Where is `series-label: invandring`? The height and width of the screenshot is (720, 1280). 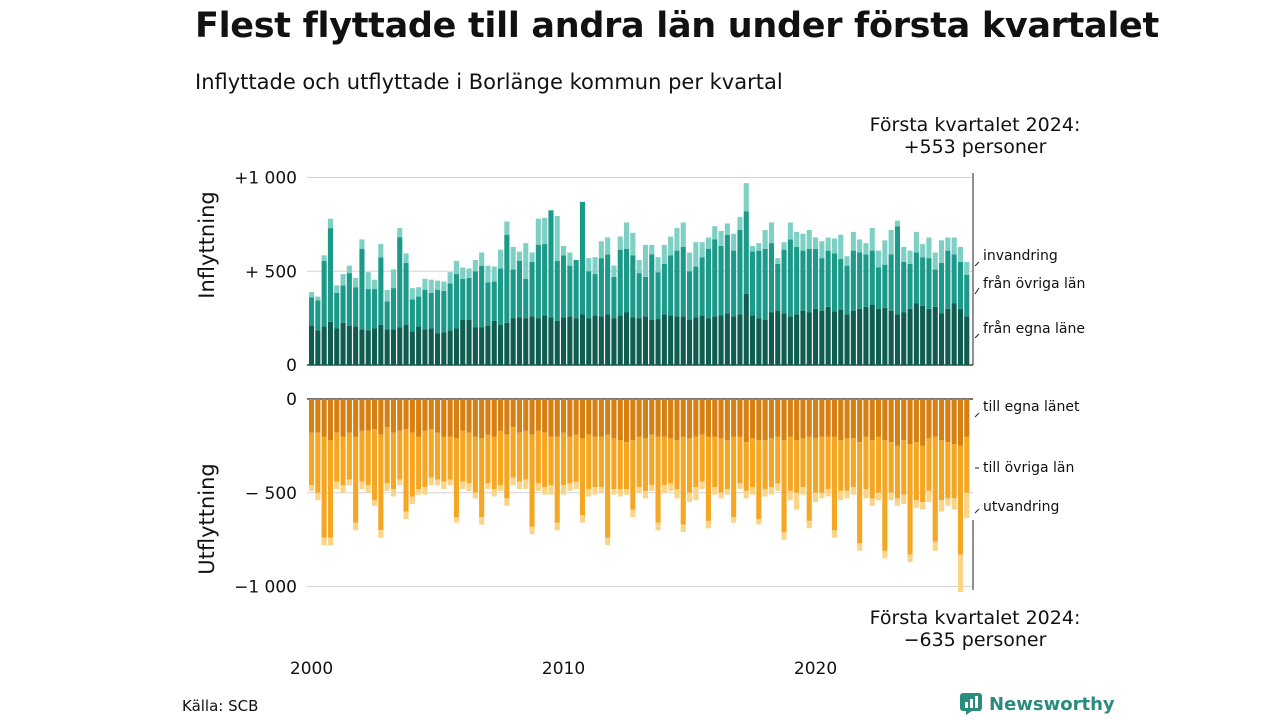 series-label: invandring is located at coordinates (1020, 256).